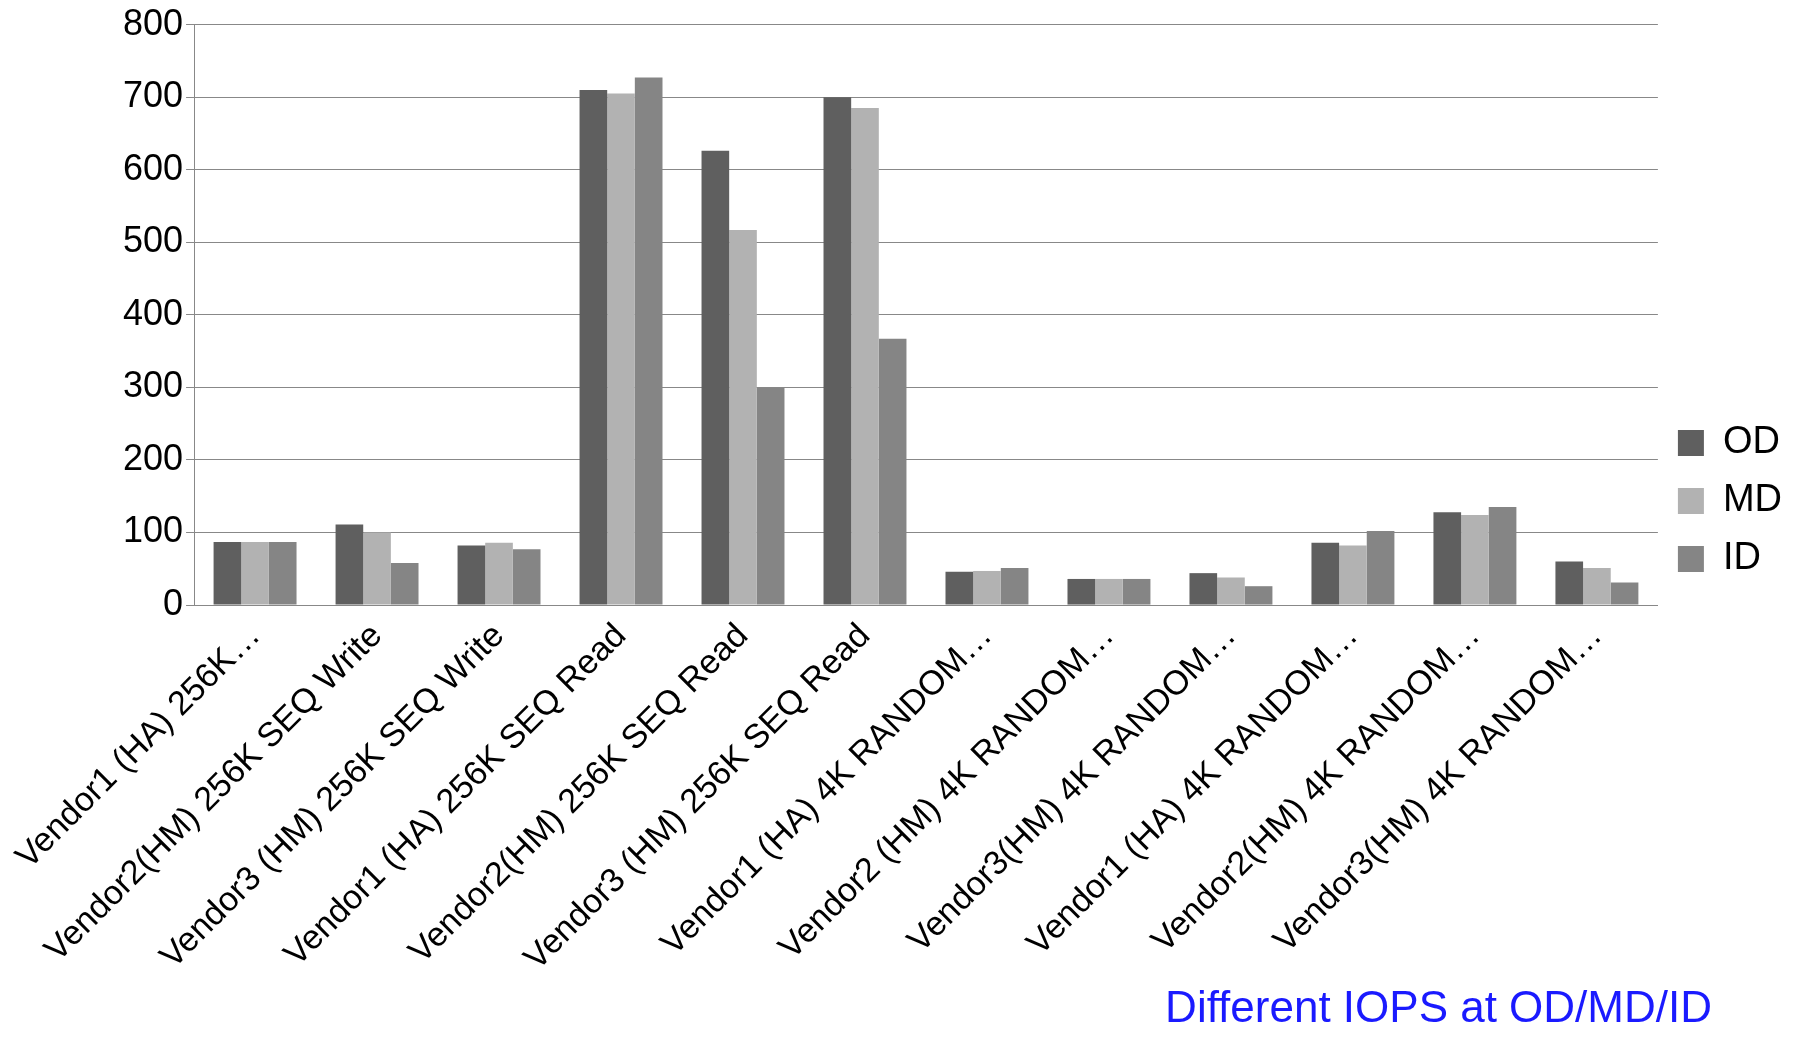 This screenshot has width=1812, height=1042. What do you see at coordinates (153, 22) in the screenshot?
I see `y-tick-label: 800` at bounding box center [153, 22].